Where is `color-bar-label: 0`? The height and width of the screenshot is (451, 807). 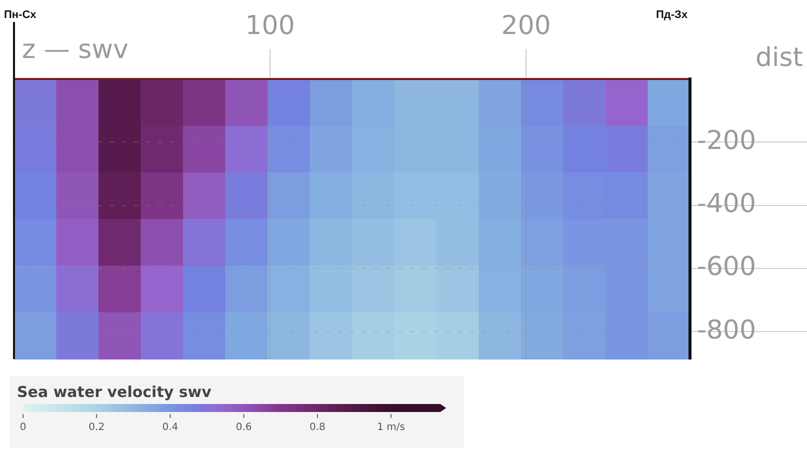 color-bar-label: 0 is located at coordinates (23, 427).